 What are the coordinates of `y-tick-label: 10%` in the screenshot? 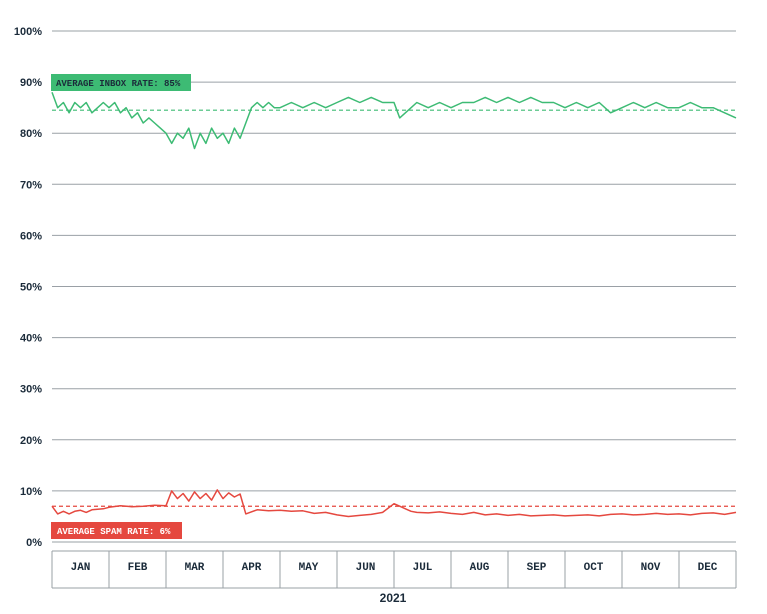 It's located at (31, 492).